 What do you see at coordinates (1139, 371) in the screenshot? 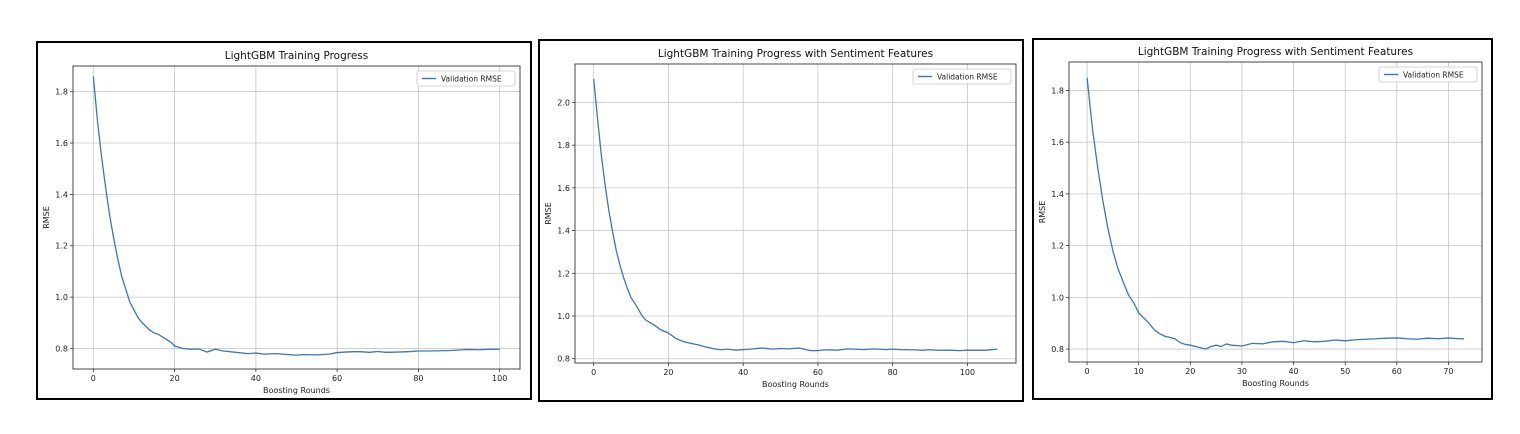
I see `x-tick-label: 10` at bounding box center [1139, 371].